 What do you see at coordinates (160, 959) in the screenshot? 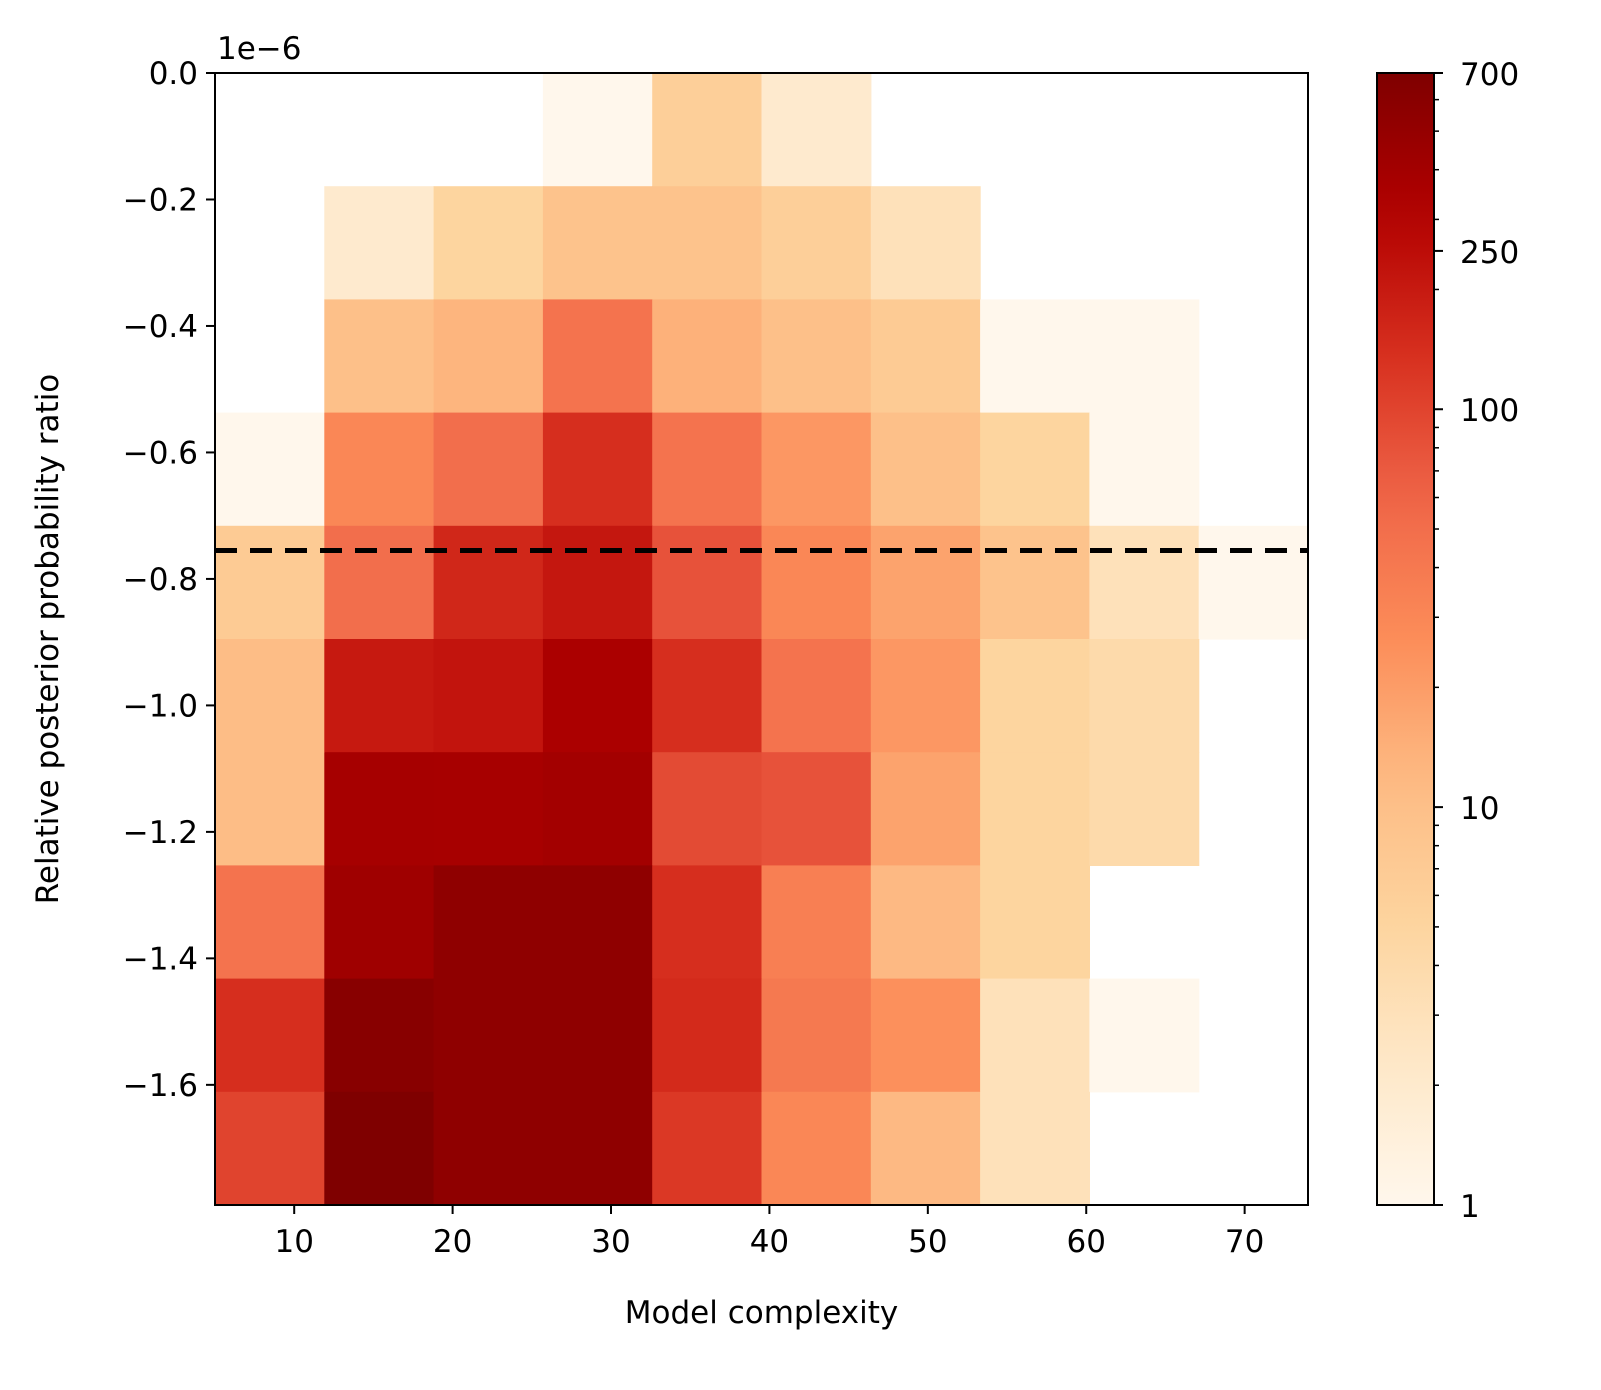
I see `y-tick-label: −1.4` at bounding box center [160, 959].